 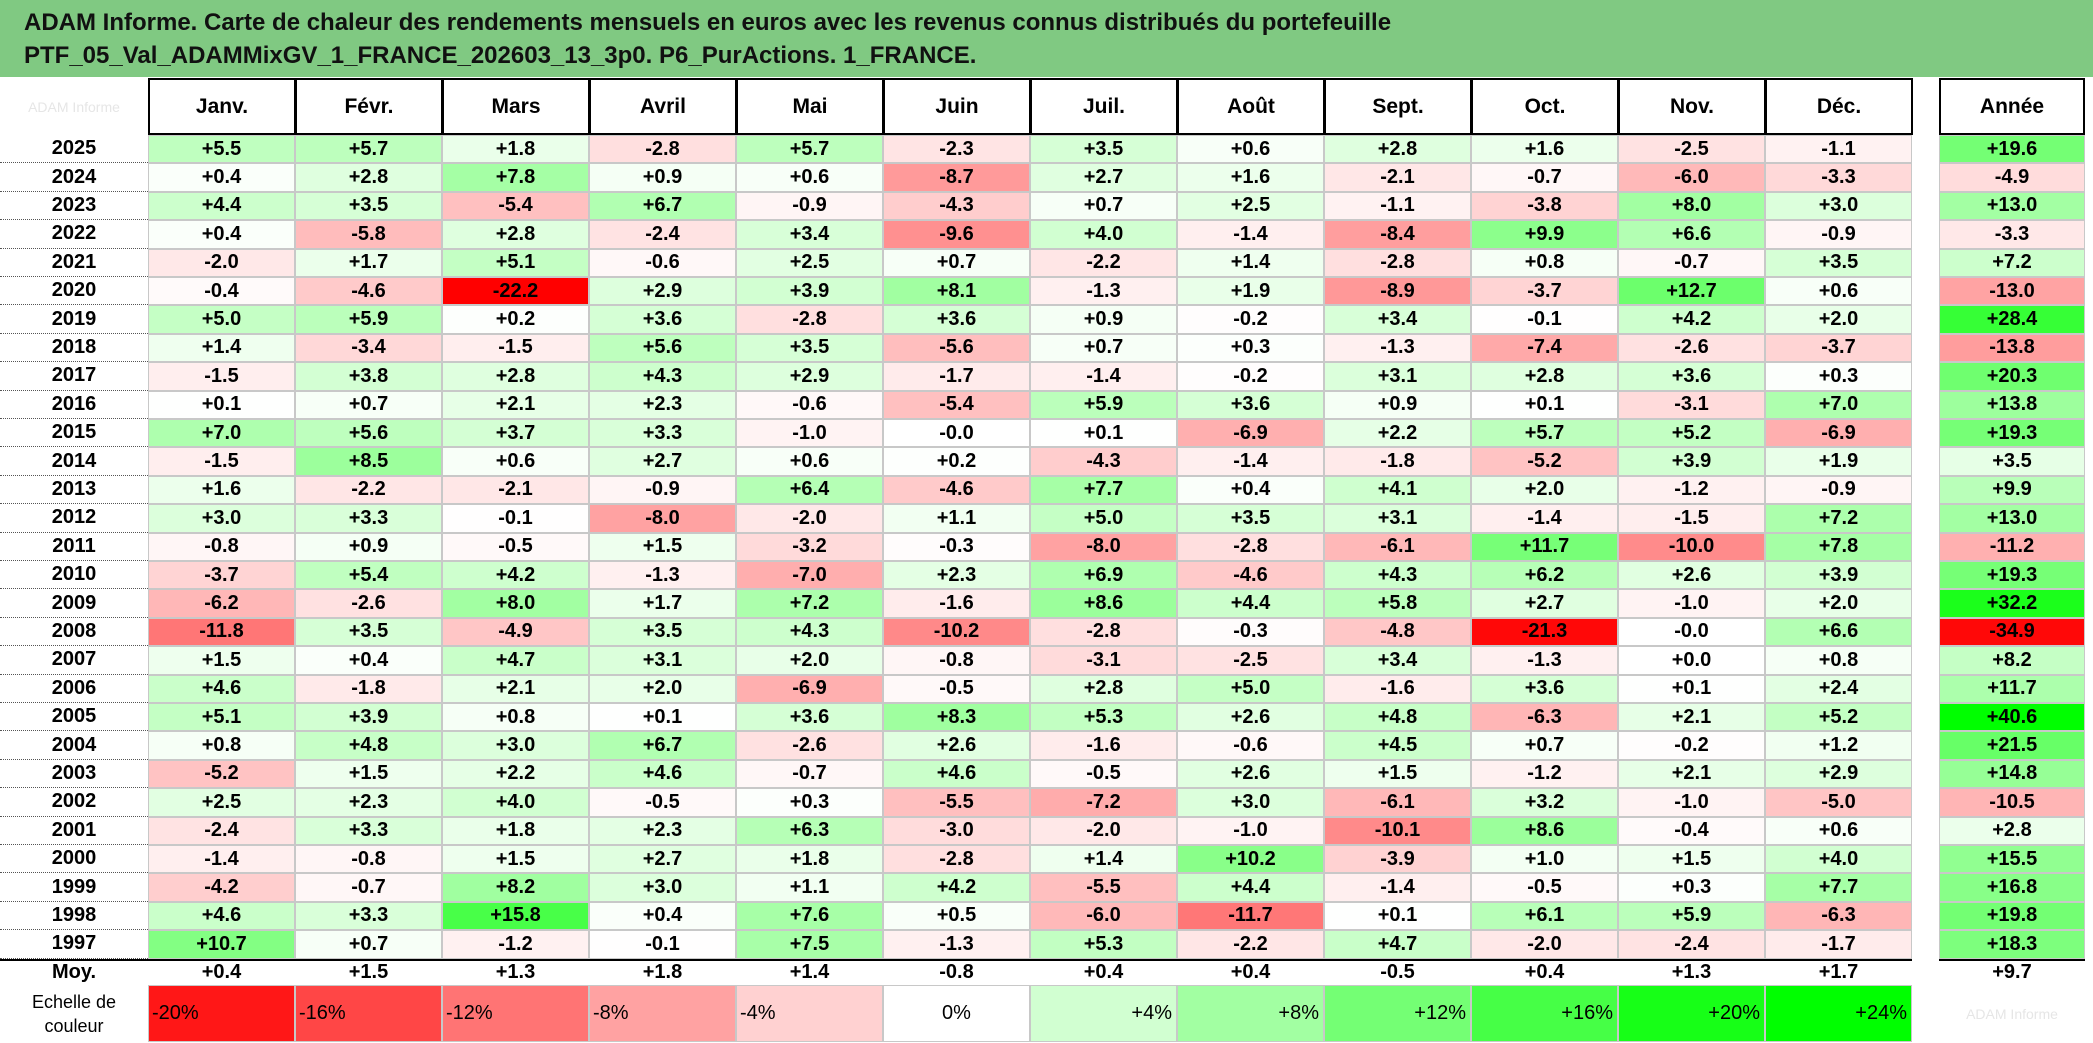 What do you see at coordinates (515, 291) in the screenshot?
I see `heat-cell: -22.2` at bounding box center [515, 291].